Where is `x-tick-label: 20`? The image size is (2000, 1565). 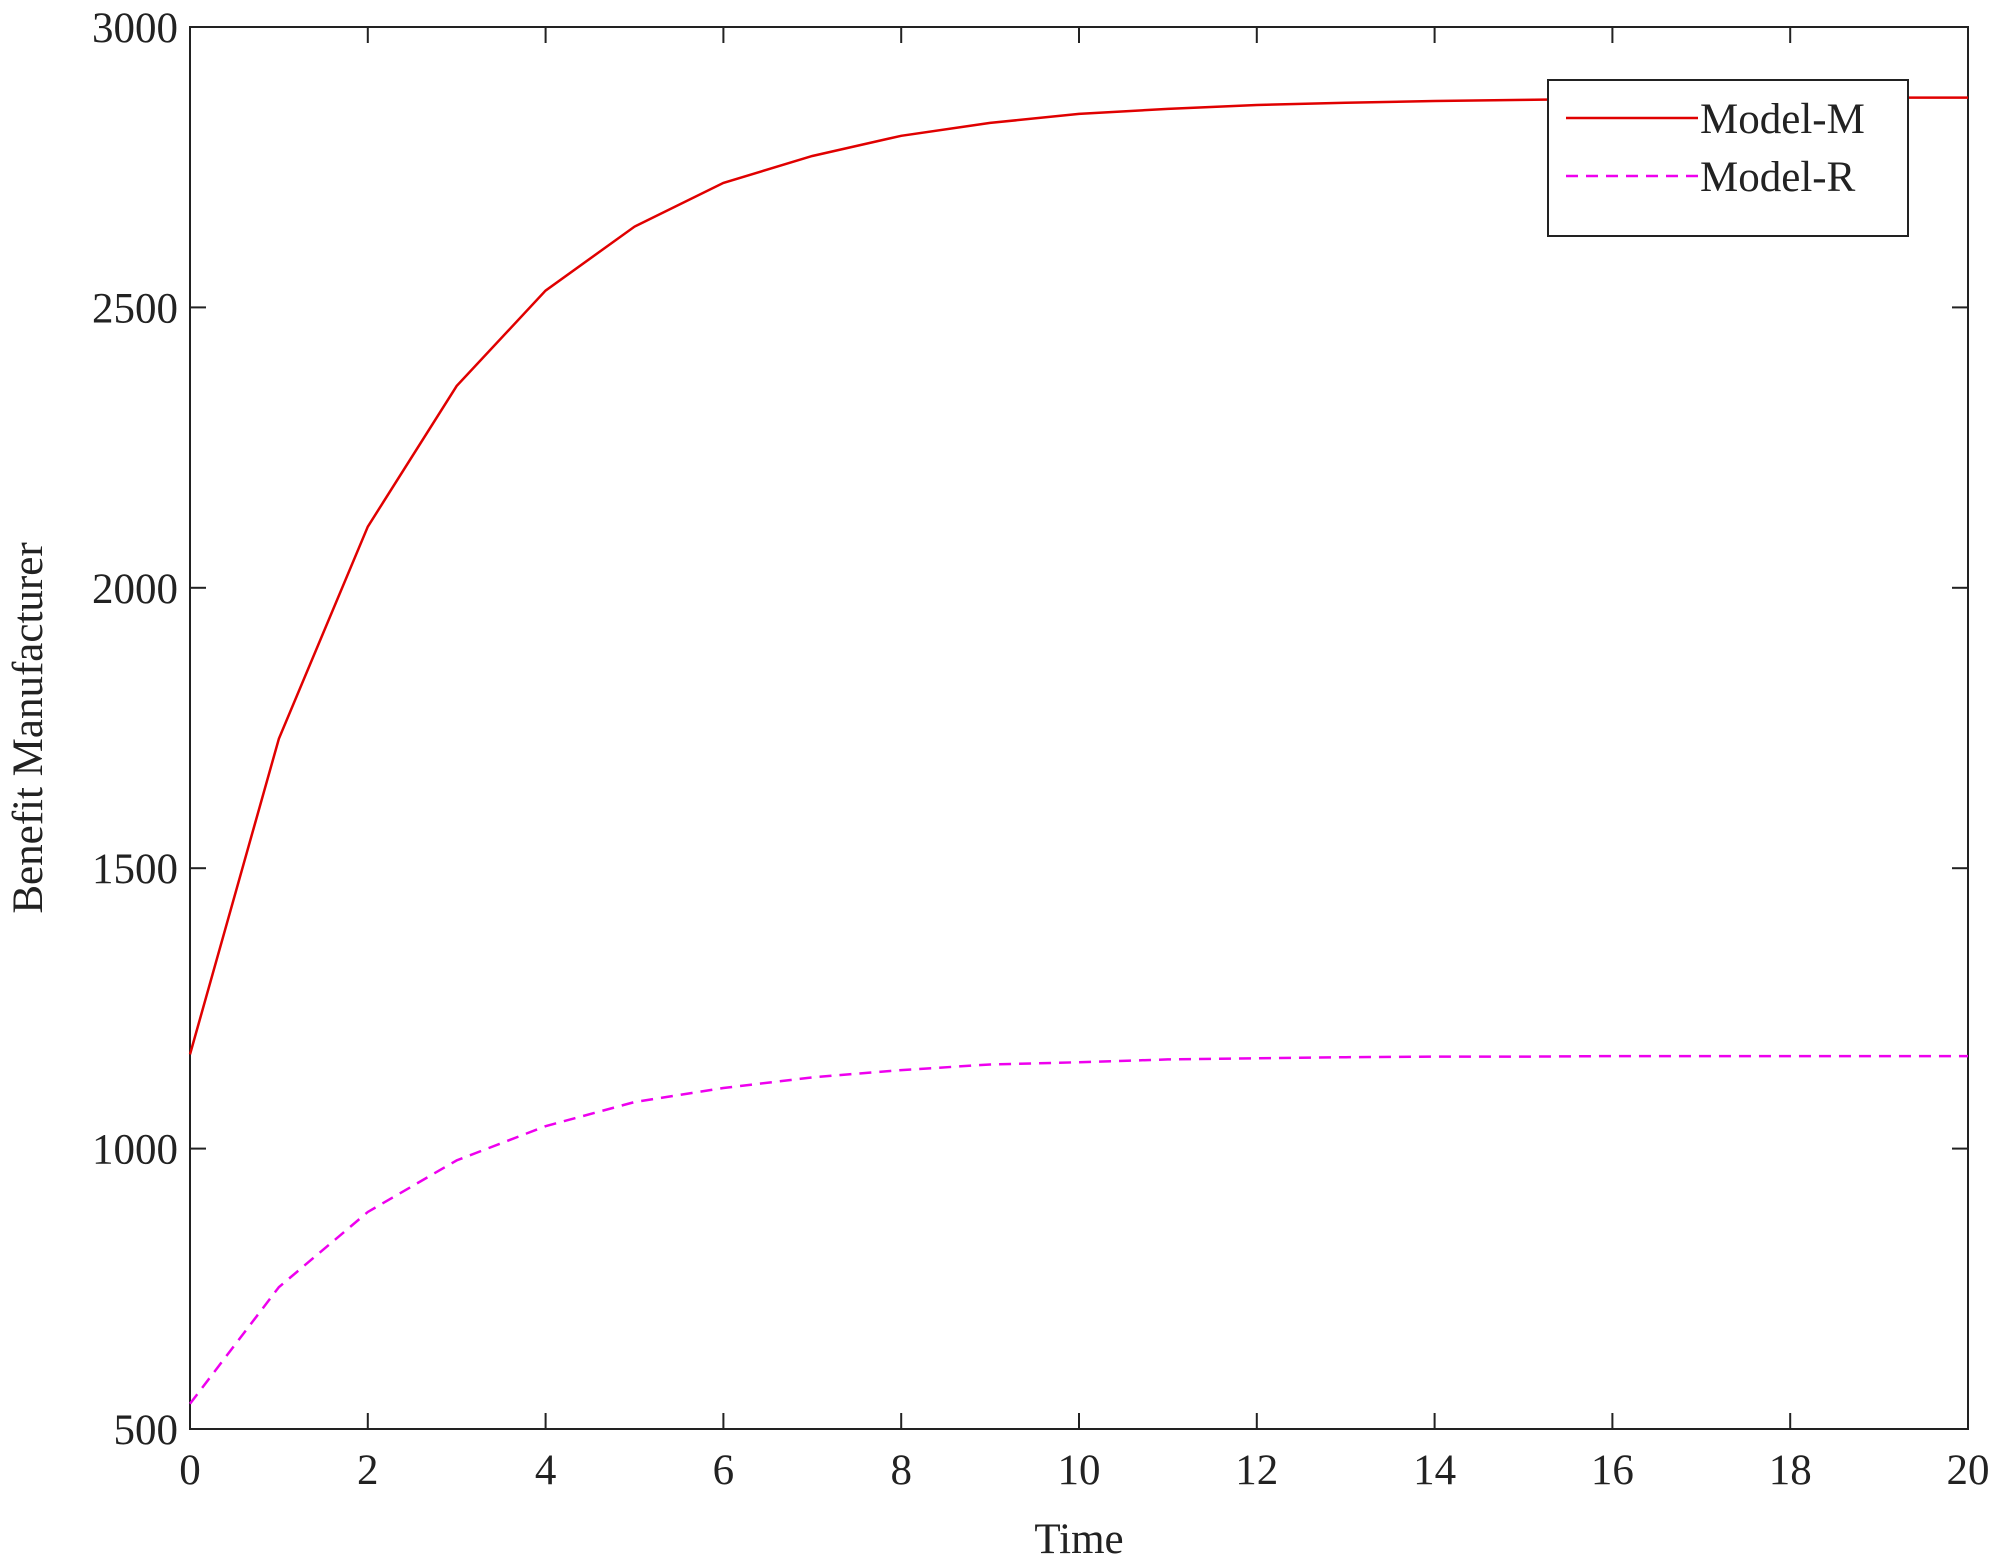 x-tick-label: 20 is located at coordinates (1968, 1470).